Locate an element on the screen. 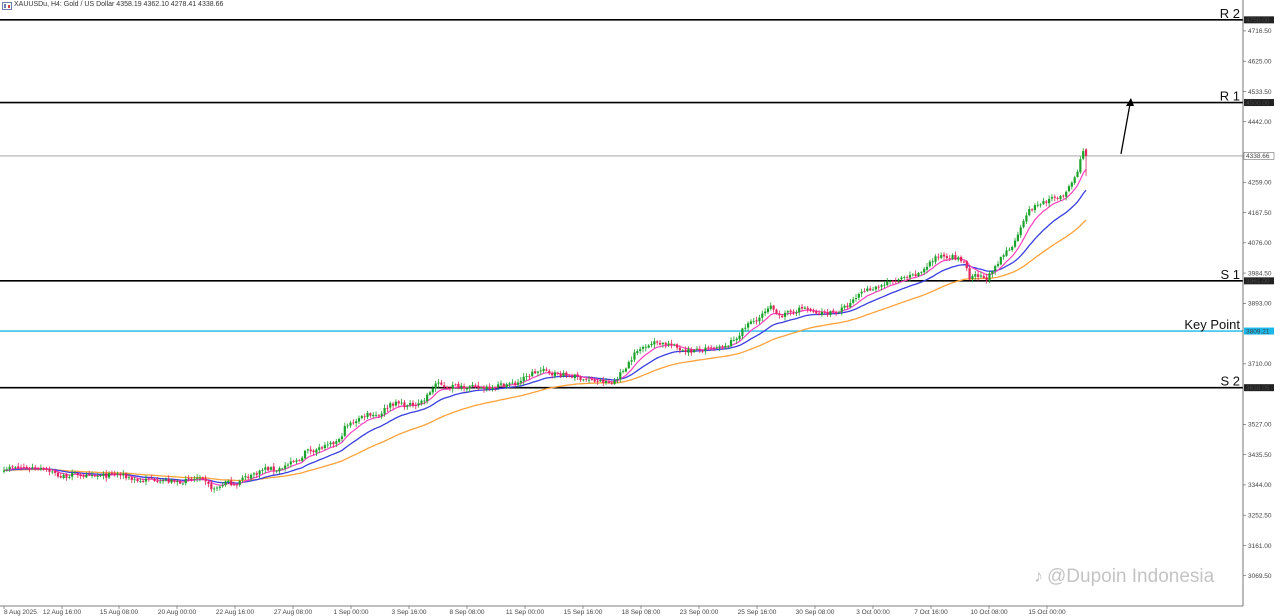  level-price-text: 3809.21 is located at coordinates (1258, 331).